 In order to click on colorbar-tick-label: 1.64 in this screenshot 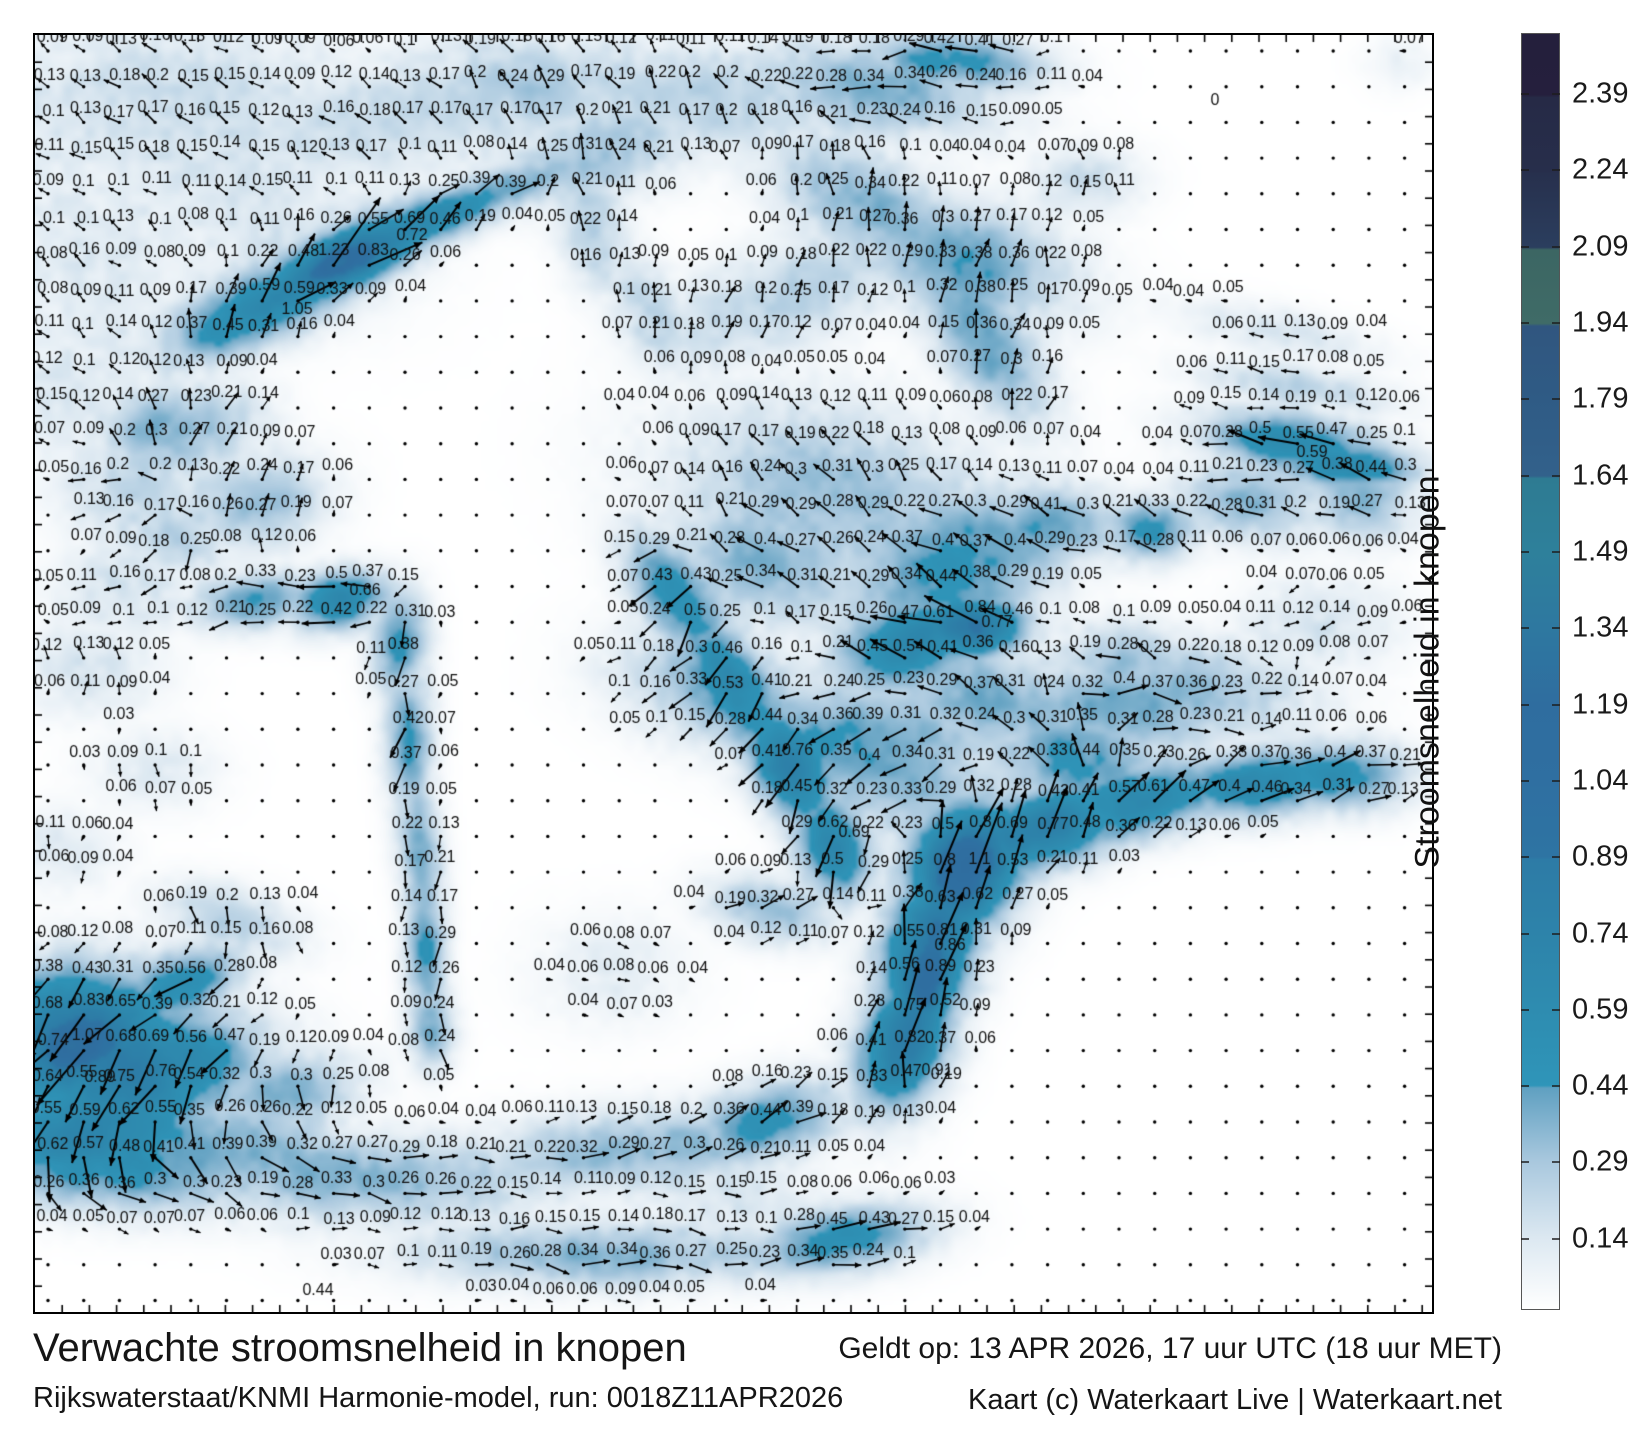, I will do `click(1600, 475)`.